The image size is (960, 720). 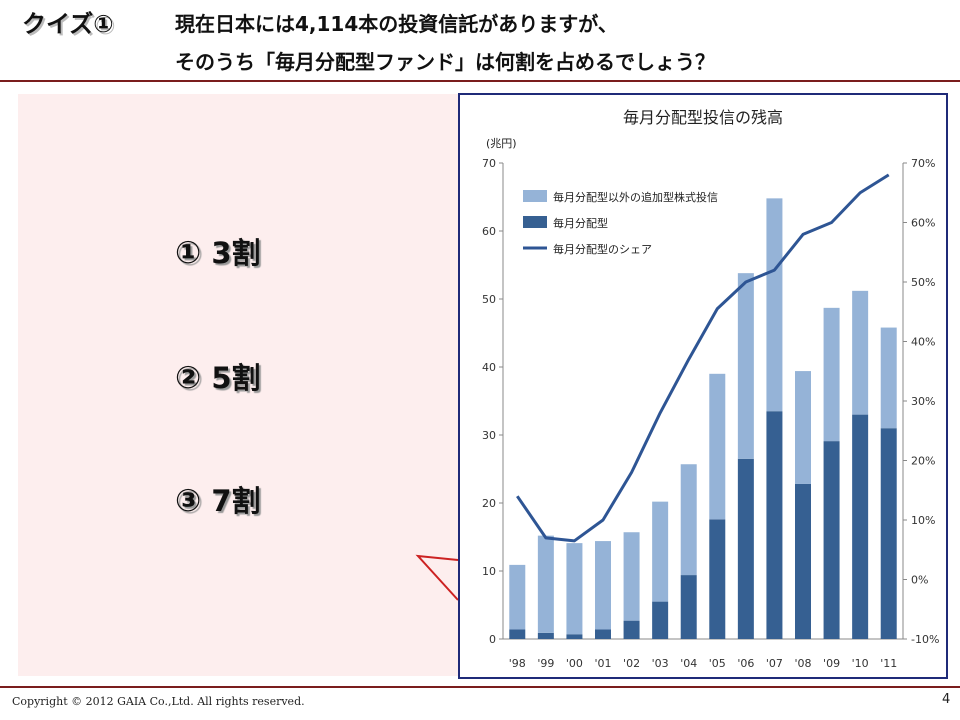 What do you see at coordinates (489, 163) in the screenshot?
I see `y-tick-label: 70` at bounding box center [489, 163].